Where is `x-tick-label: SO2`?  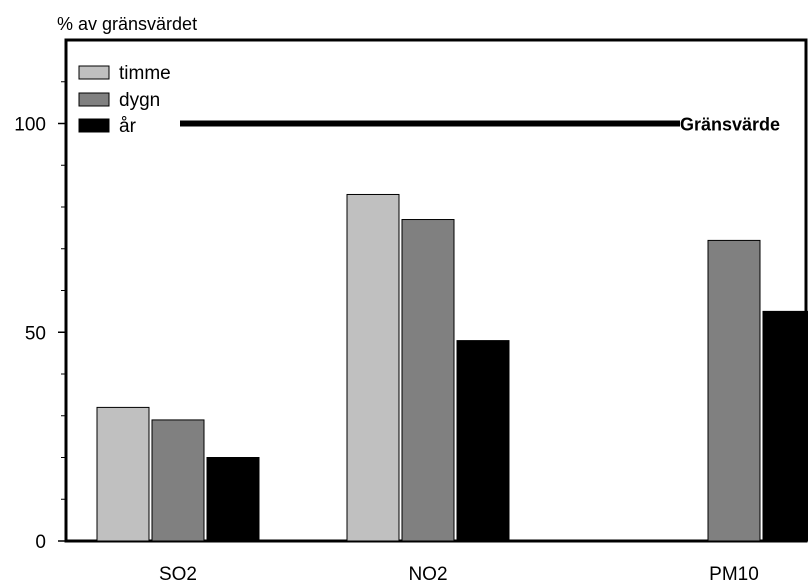 x-tick-label: SO2 is located at coordinates (178, 573).